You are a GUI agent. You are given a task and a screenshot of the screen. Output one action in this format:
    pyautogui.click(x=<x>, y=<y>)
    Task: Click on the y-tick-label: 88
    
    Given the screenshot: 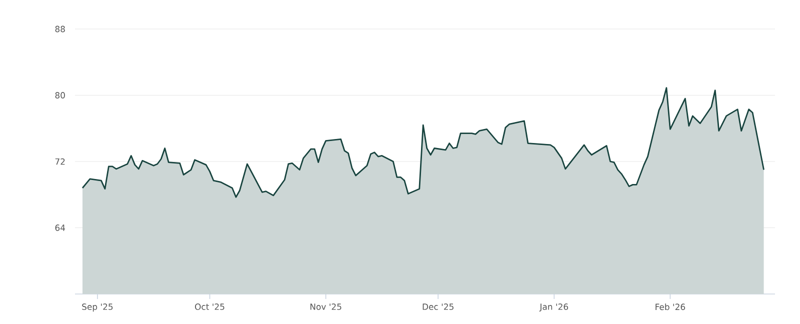 What is the action you would take?
    pyautogui.click(x=60, y=29)
    